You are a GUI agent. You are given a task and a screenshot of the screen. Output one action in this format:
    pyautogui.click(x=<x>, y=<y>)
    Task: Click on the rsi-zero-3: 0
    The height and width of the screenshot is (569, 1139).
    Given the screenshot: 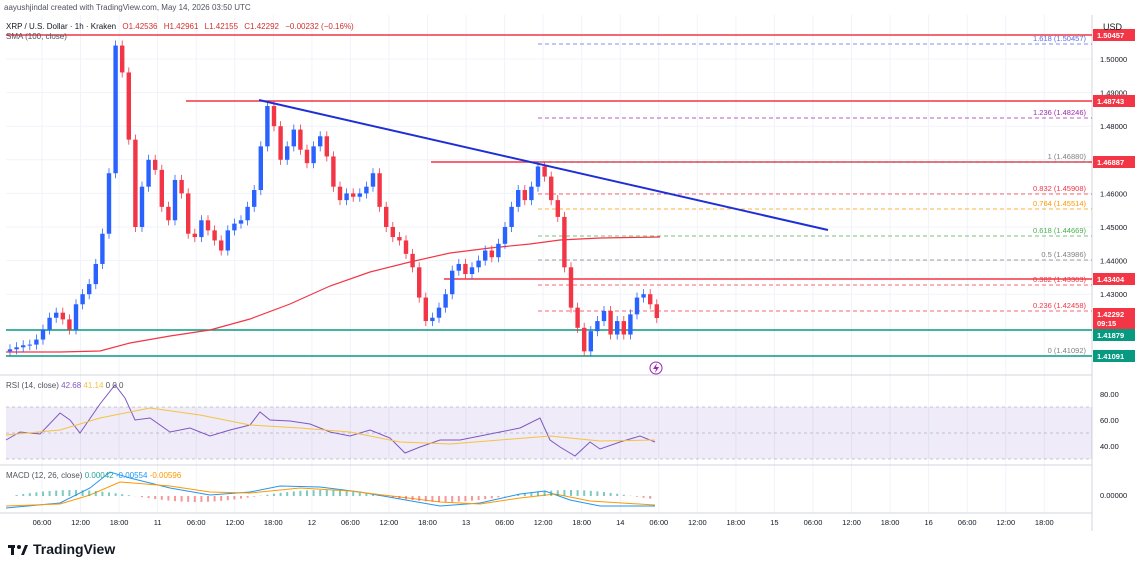 What is the action you would take?
    pyautogui.click(x=121, y=385)
    